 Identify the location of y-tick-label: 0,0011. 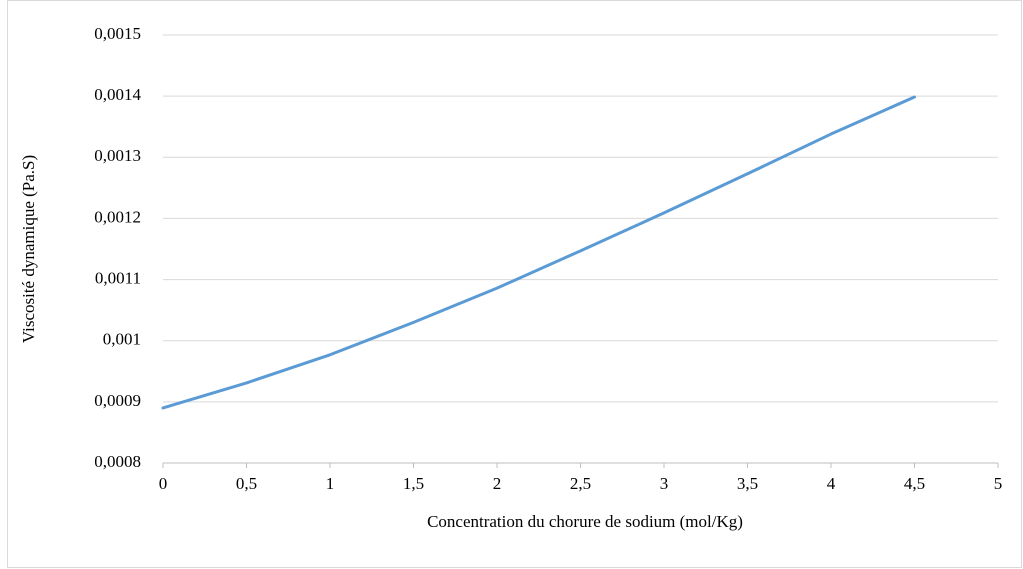
(118, 277).